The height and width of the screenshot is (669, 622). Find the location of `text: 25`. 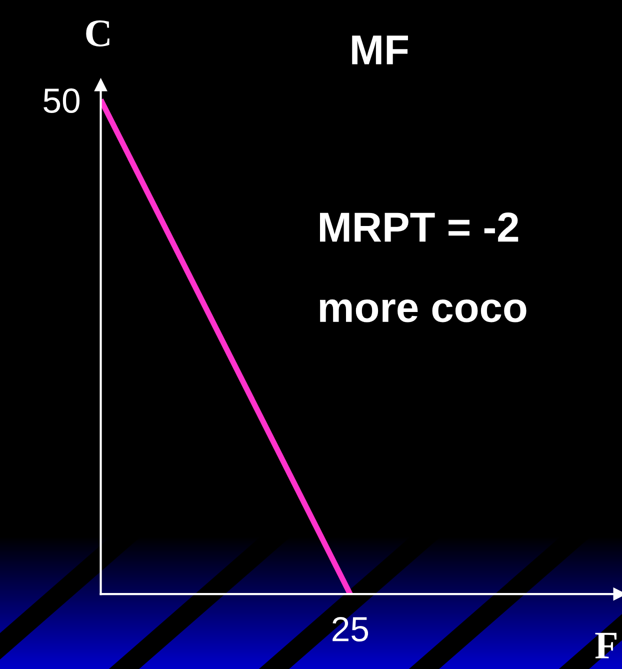

text: 25 is located at coordinates (350, 629).